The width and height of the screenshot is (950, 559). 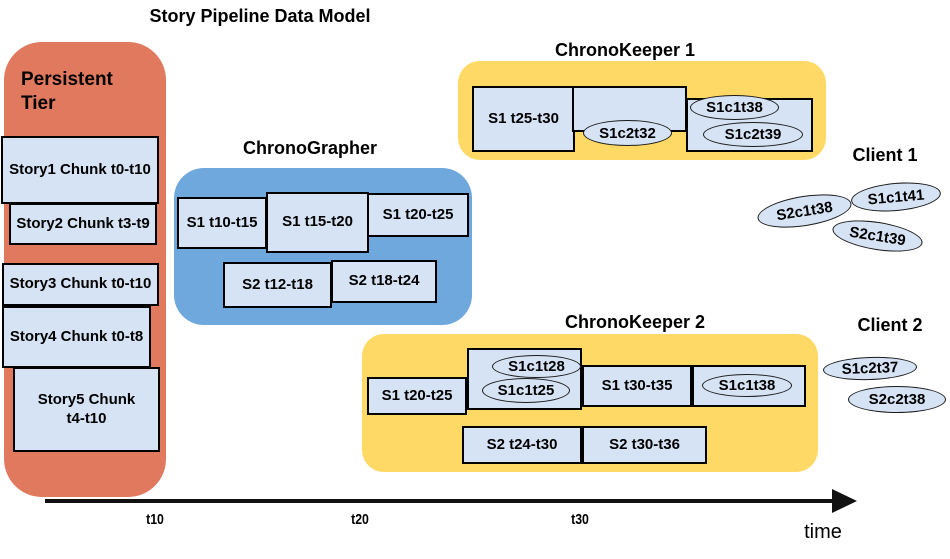 I want to click on client1-label: Client 1, so click(x=885, y=155).